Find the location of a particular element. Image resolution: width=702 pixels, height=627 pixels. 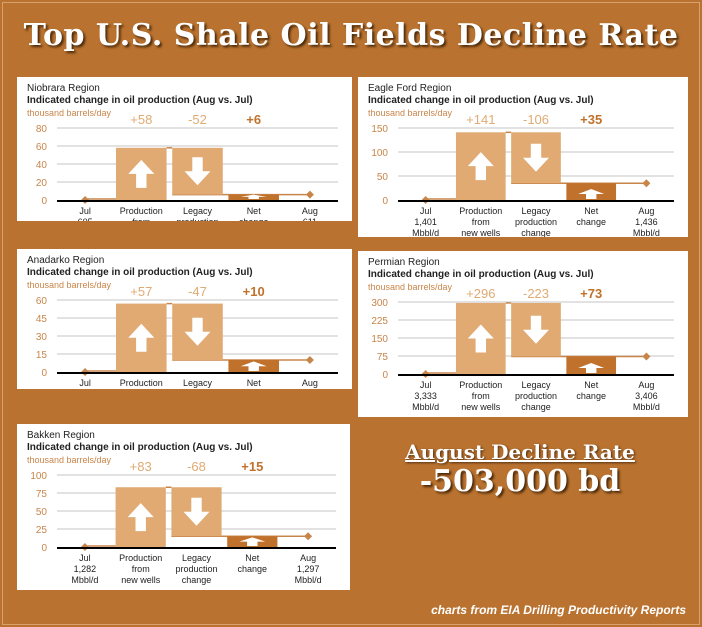

region-name: Bakken Region is located at coordinates (61, 435).